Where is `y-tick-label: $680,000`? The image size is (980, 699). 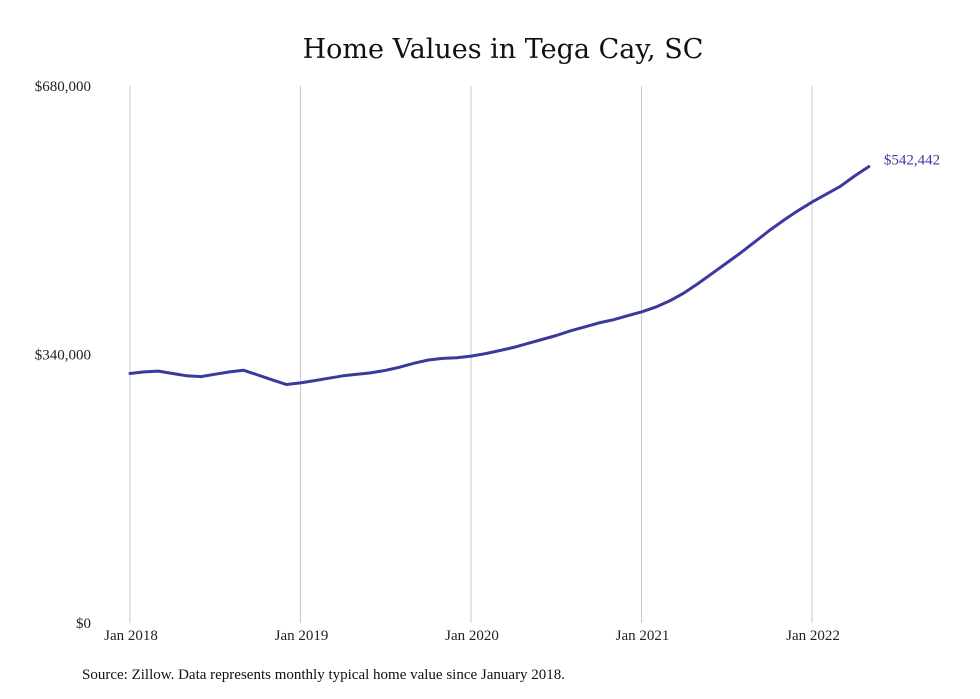
y-tick-label: $680,000 is located at coordinates (63, 87).